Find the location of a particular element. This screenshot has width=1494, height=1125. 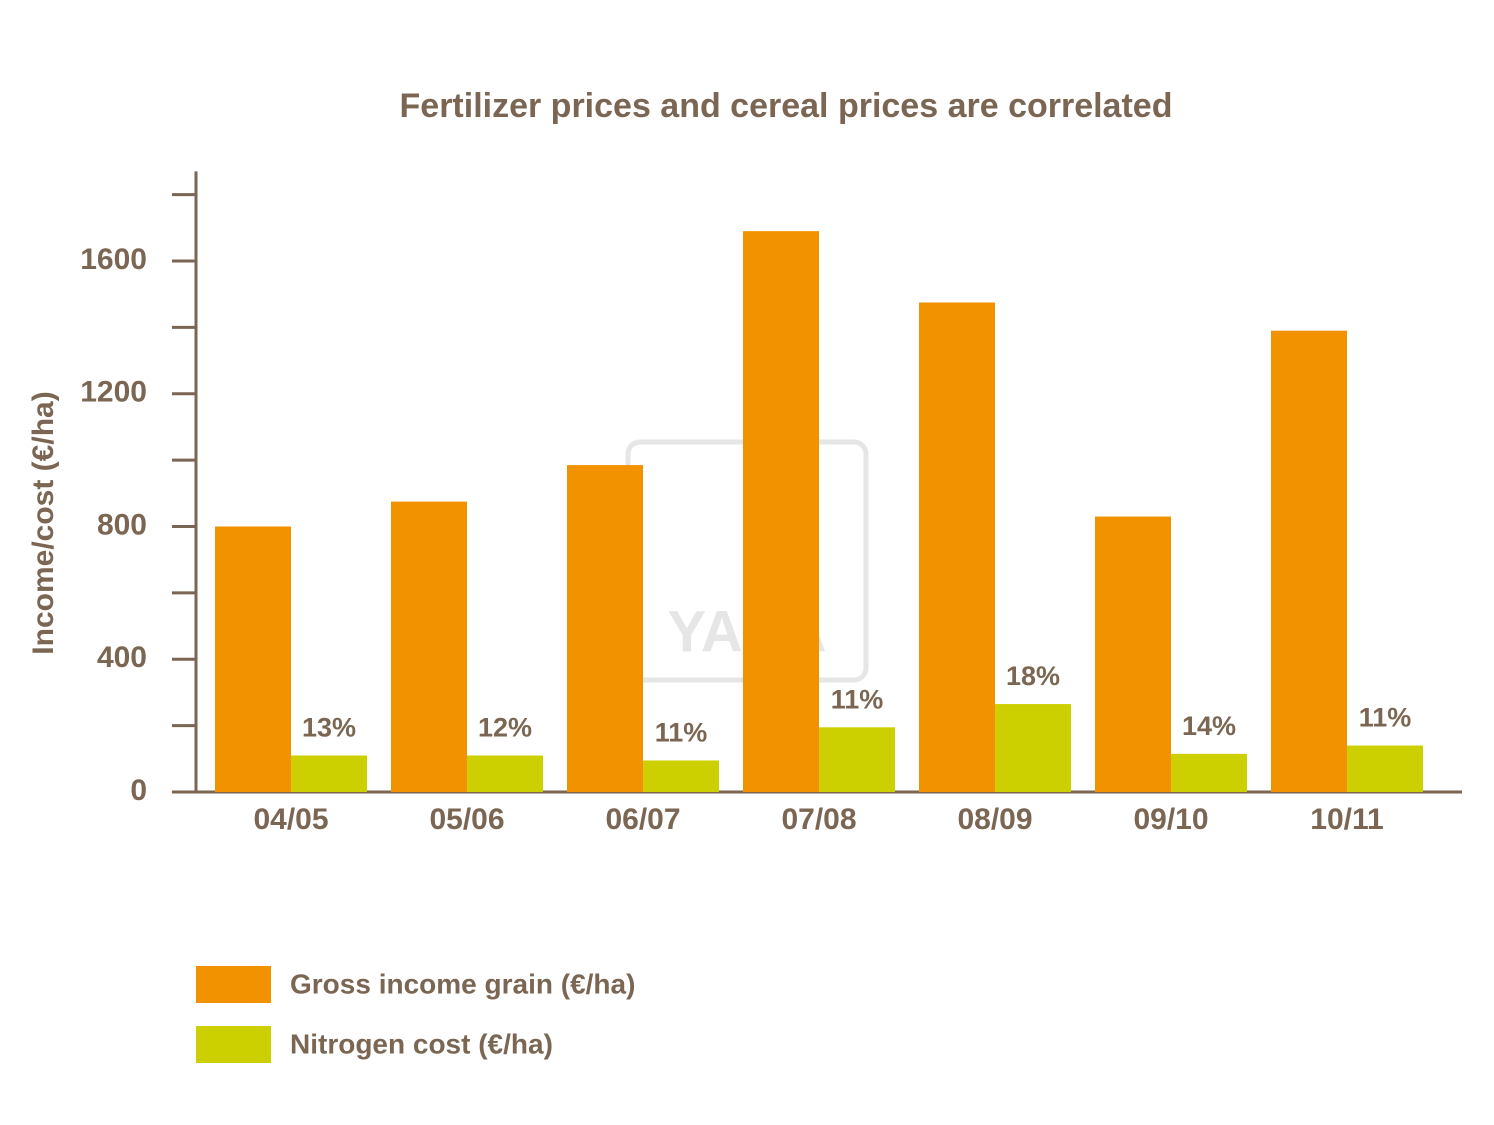

y-tick-label: 0 is located at coordinates (138, 790).